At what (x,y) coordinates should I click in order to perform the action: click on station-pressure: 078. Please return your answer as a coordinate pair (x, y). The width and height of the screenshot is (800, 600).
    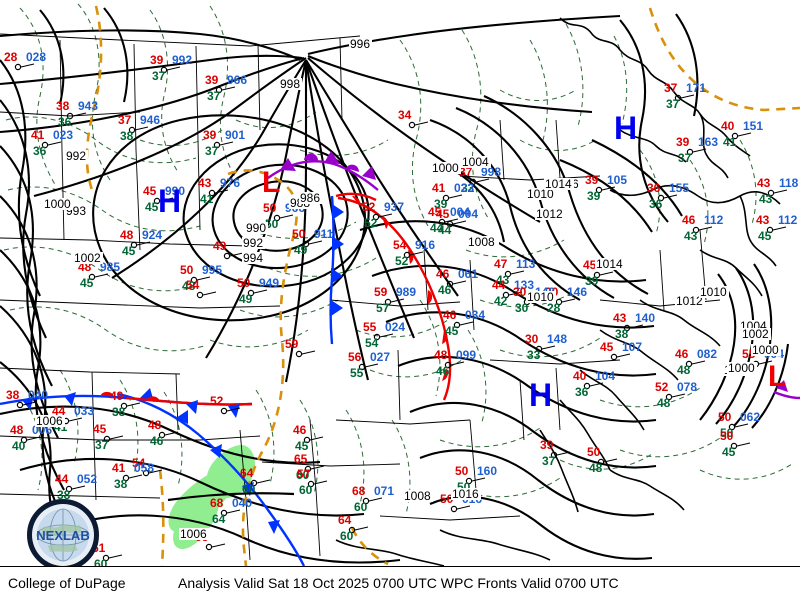
    Looking at the image, I should click on (687, 387).